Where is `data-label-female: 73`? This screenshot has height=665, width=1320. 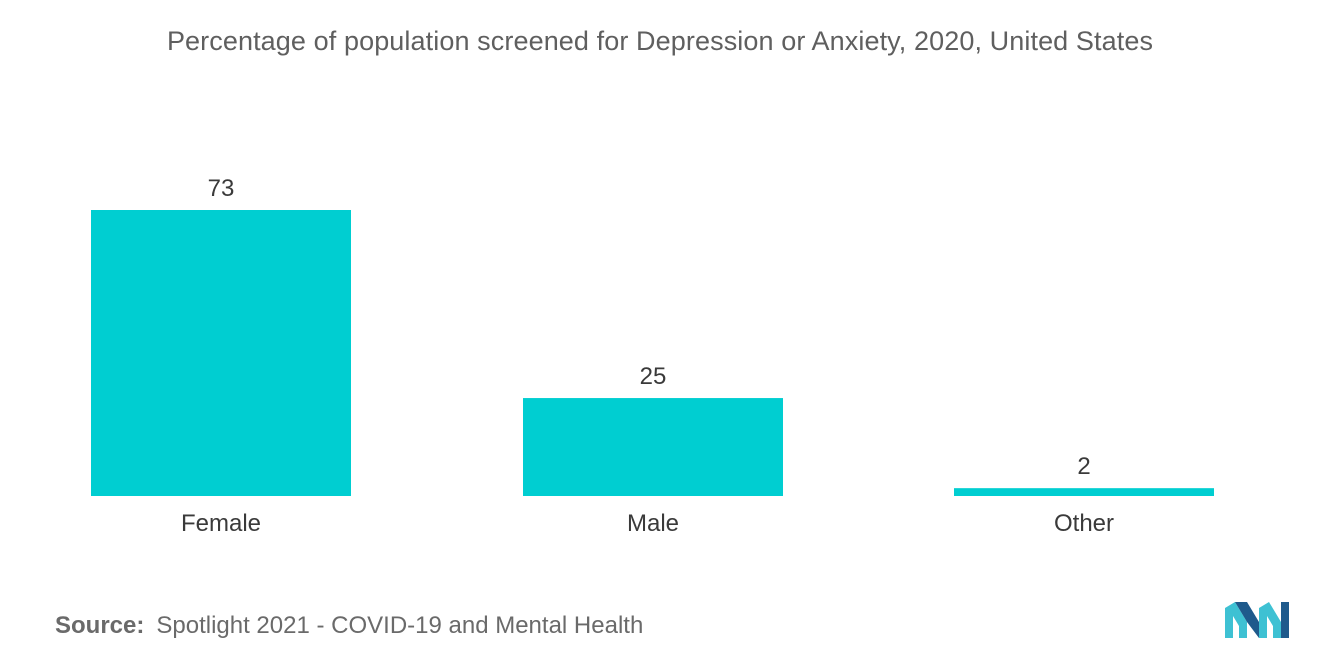
data-label-female: 73 is located at coordinates (221, 188).